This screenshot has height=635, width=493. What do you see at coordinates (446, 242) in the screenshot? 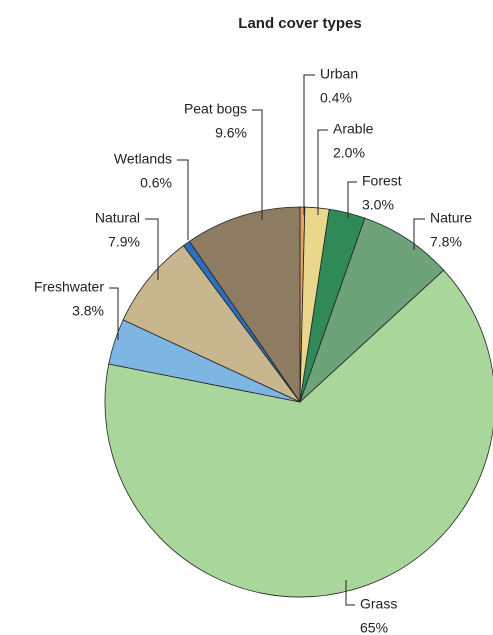
I see `value-label: 7.8%` at bounding box center [446, 242].